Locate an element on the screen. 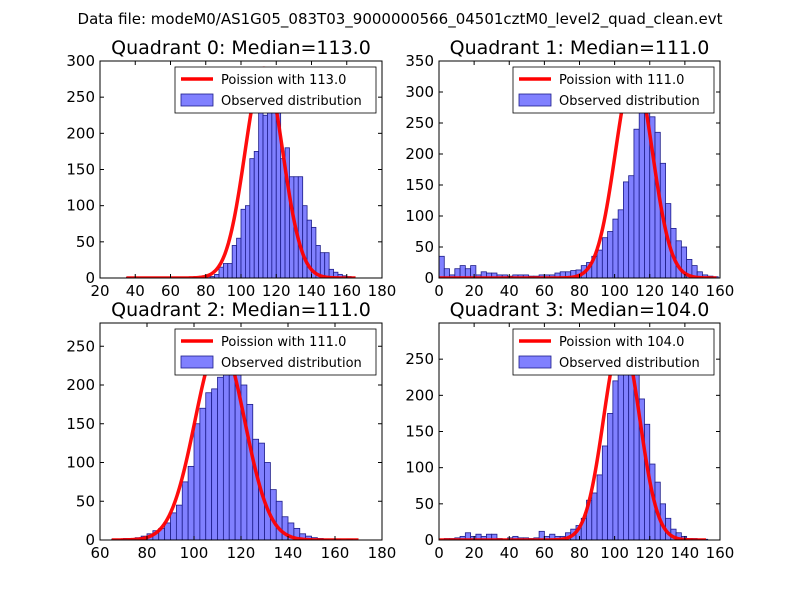  x-tick-label: 80 is located at coordinates (146, 553).